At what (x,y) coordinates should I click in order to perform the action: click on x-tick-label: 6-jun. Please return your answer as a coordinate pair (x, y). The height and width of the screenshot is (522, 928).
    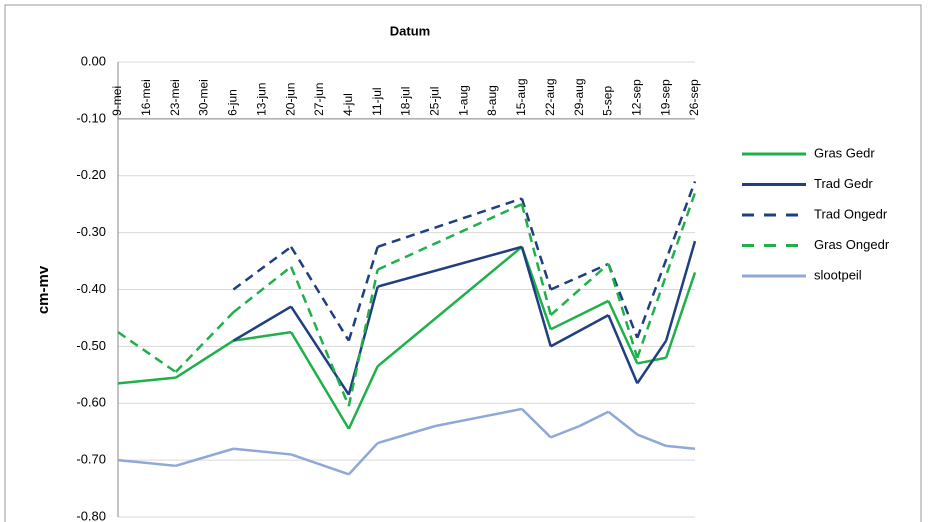
    Looking at the image, I should click on (233, 102).